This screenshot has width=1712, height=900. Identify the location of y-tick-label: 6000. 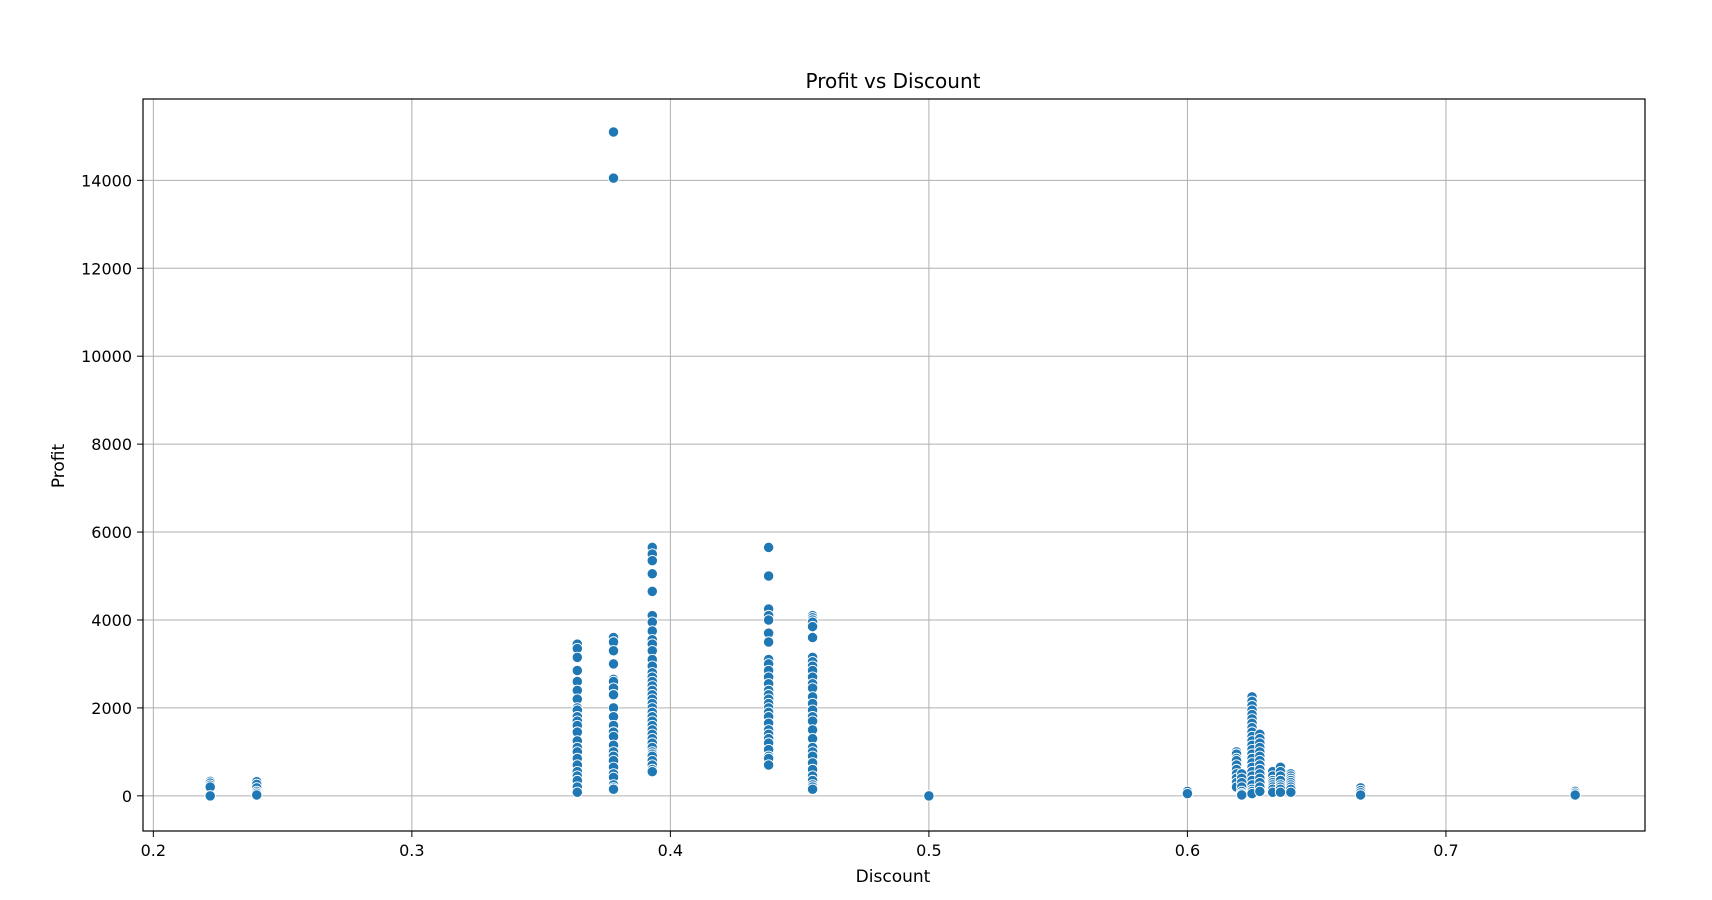
(111, 532).